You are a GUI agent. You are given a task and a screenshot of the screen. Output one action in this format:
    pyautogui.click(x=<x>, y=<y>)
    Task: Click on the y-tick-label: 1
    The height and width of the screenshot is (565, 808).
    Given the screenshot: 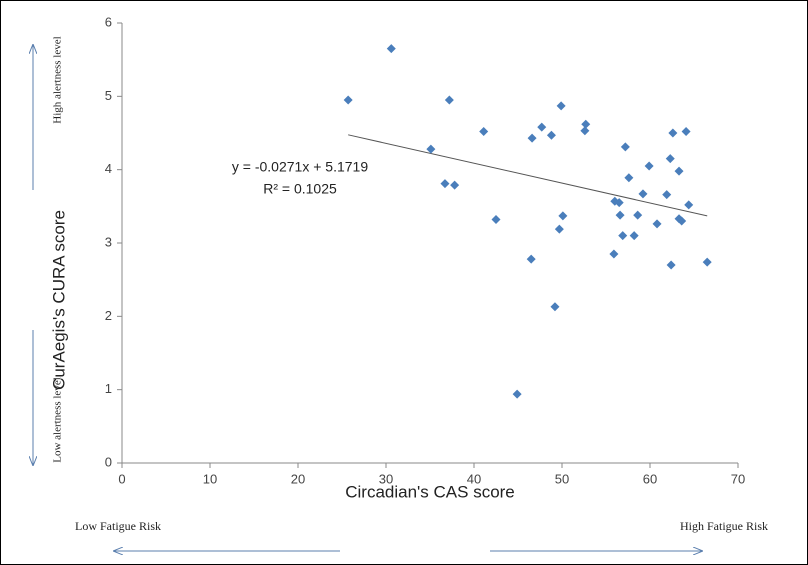 What is the action you would take?
    pyautogui.click(x=108, y=388)
    